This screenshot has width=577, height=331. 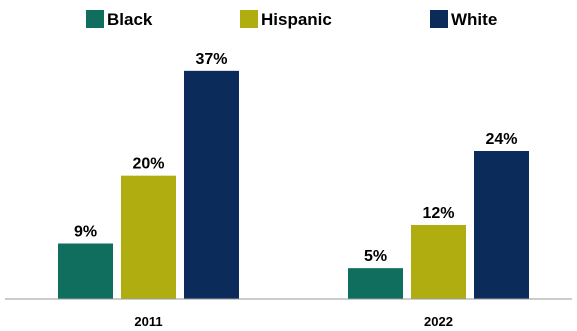 What do you see at coordinates (375, 256) in the screenshot?
I see `data-label-black-2022: 5%` at bounding box center [375, 256].